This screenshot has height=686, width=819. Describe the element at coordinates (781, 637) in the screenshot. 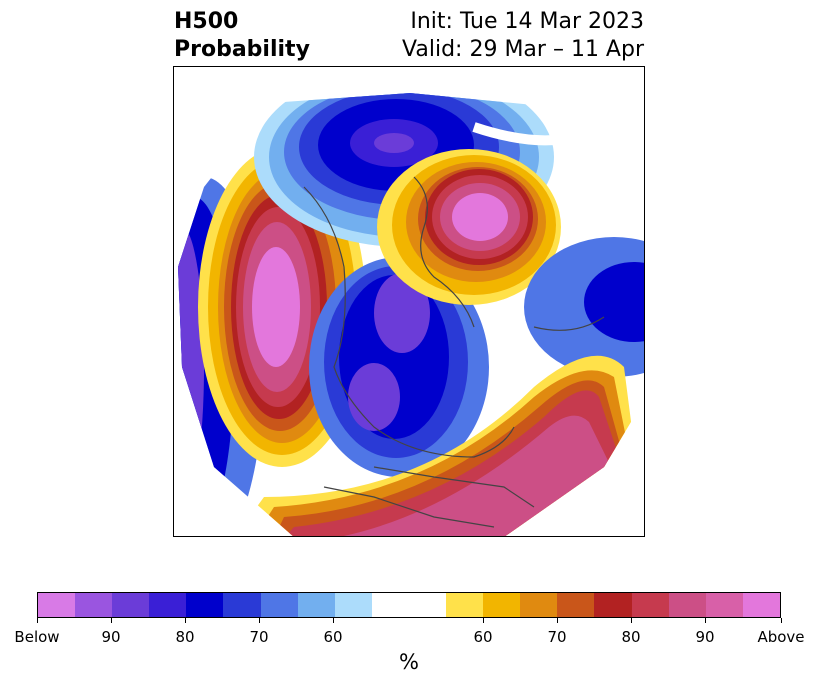

I see `colorbar-tick-label: Above` at that location.